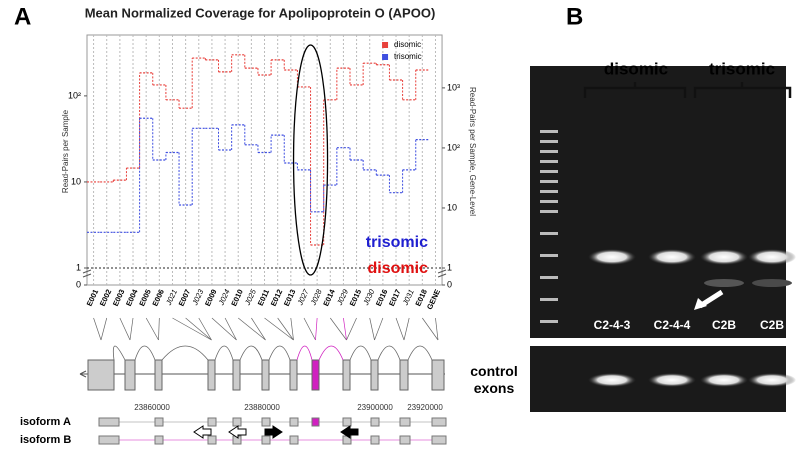 The image size is (800, 456). I want to click on legend-label: disomic, so click(407, 44).